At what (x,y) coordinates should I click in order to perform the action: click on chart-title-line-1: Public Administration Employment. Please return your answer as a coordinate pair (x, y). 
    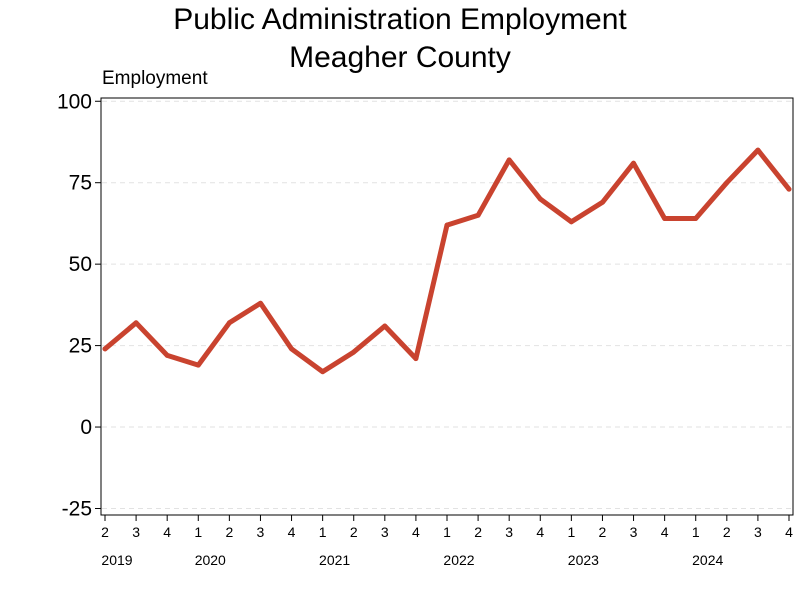
    Looking at the image, I should click on (400, 19).